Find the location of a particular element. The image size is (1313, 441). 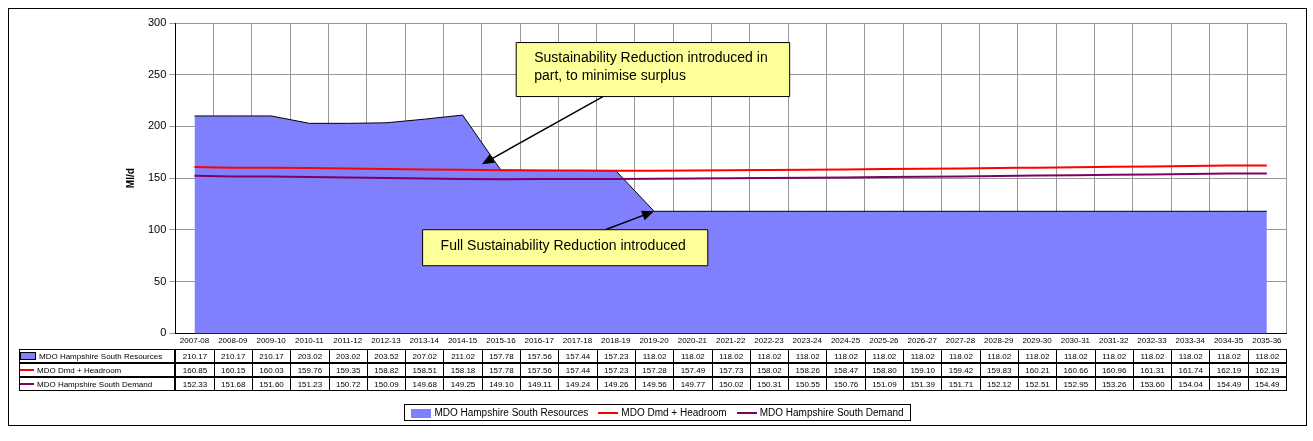

data-label: 150.09 is located at coordinates (386, 384).